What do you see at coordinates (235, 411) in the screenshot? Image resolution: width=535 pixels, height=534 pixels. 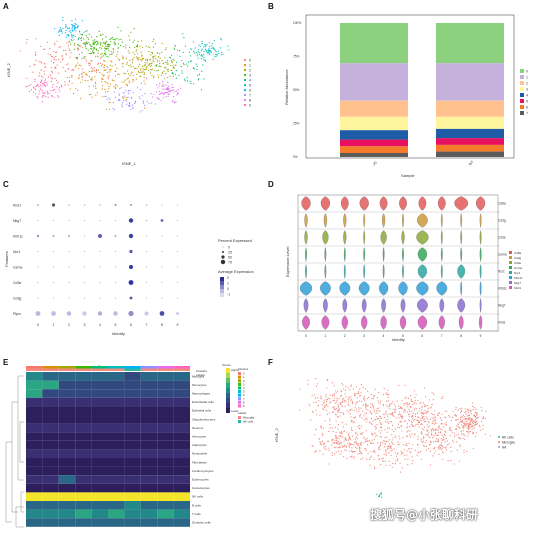 I see `scale-tick-label: Lower` at bounding box center [235, 411].